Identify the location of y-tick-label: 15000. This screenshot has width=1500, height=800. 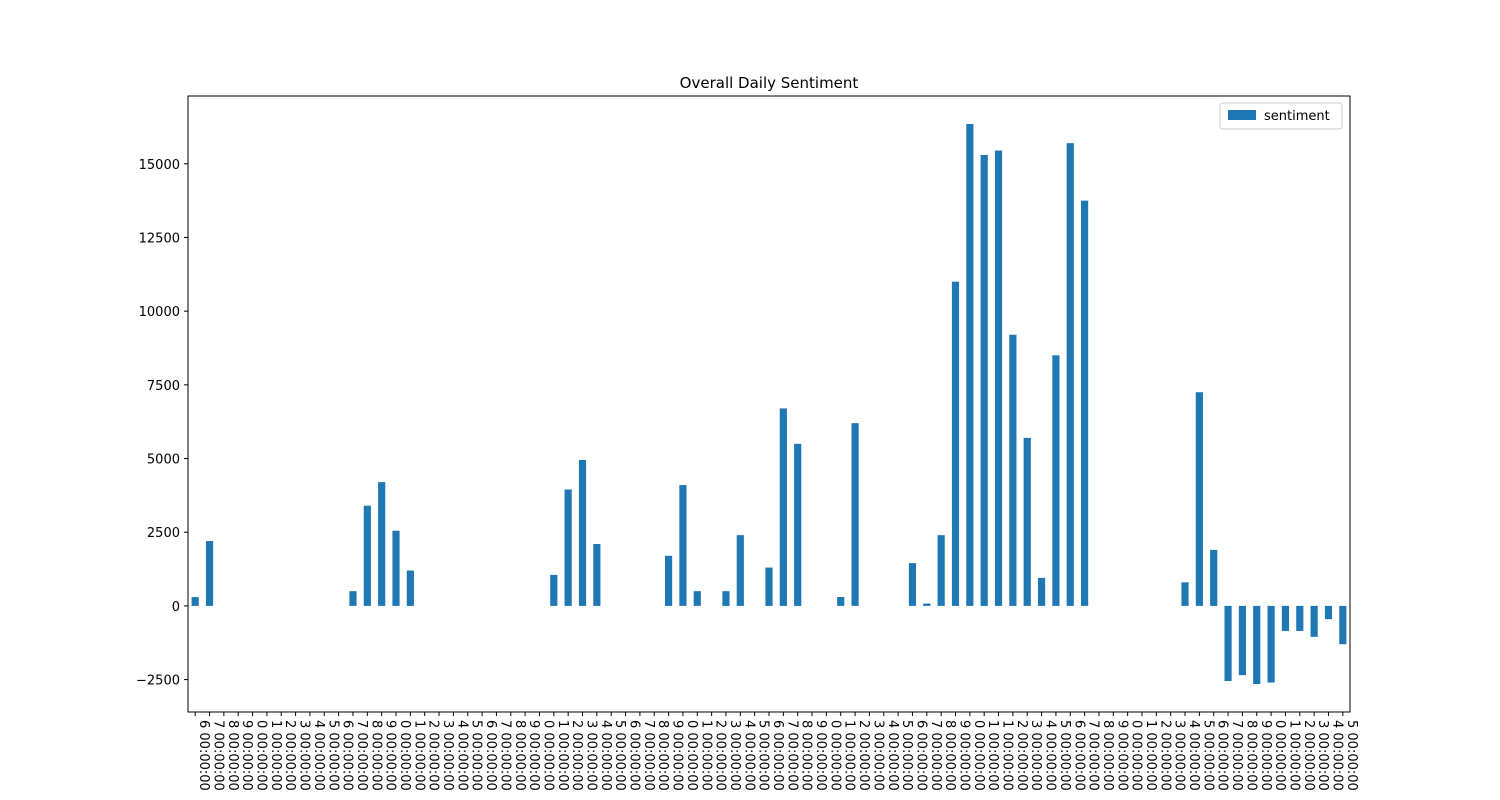
(159, 165).